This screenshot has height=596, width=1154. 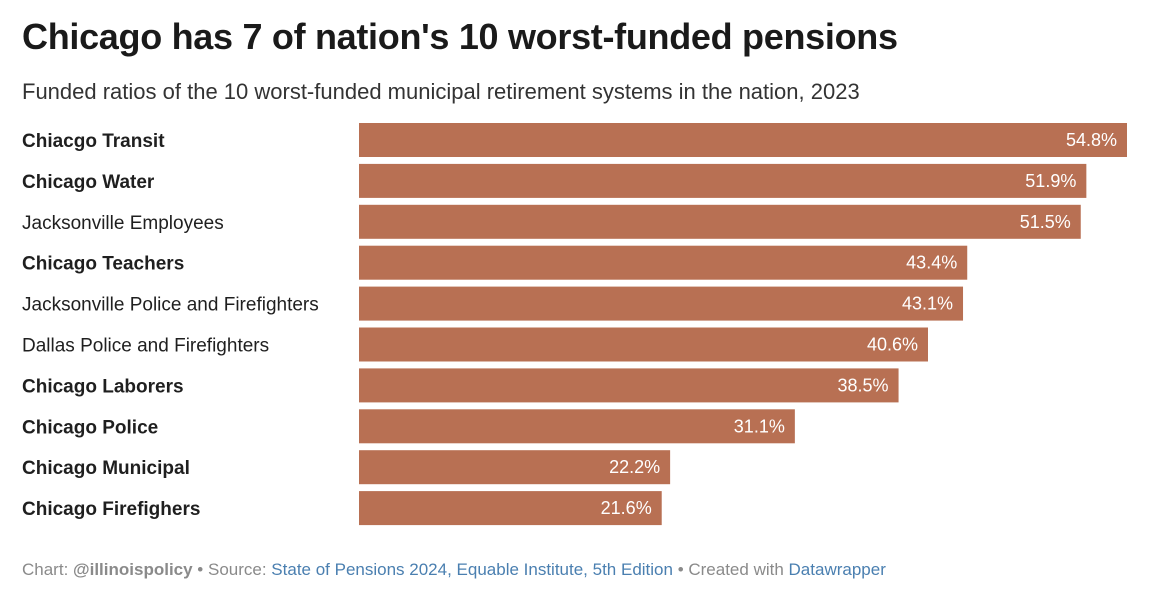 I want to click on category-label: Jacksonville Police and Firefighters, so click(x=170, y=305).